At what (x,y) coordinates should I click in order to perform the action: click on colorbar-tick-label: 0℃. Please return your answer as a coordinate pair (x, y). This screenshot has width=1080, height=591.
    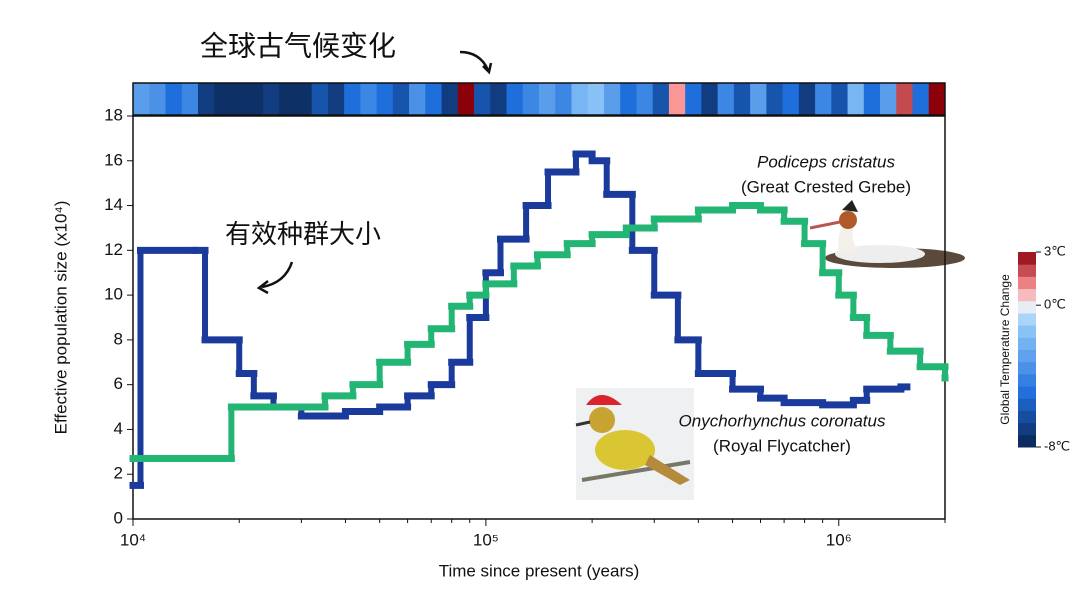
    Looking at the image, I should click on (1055, 304).